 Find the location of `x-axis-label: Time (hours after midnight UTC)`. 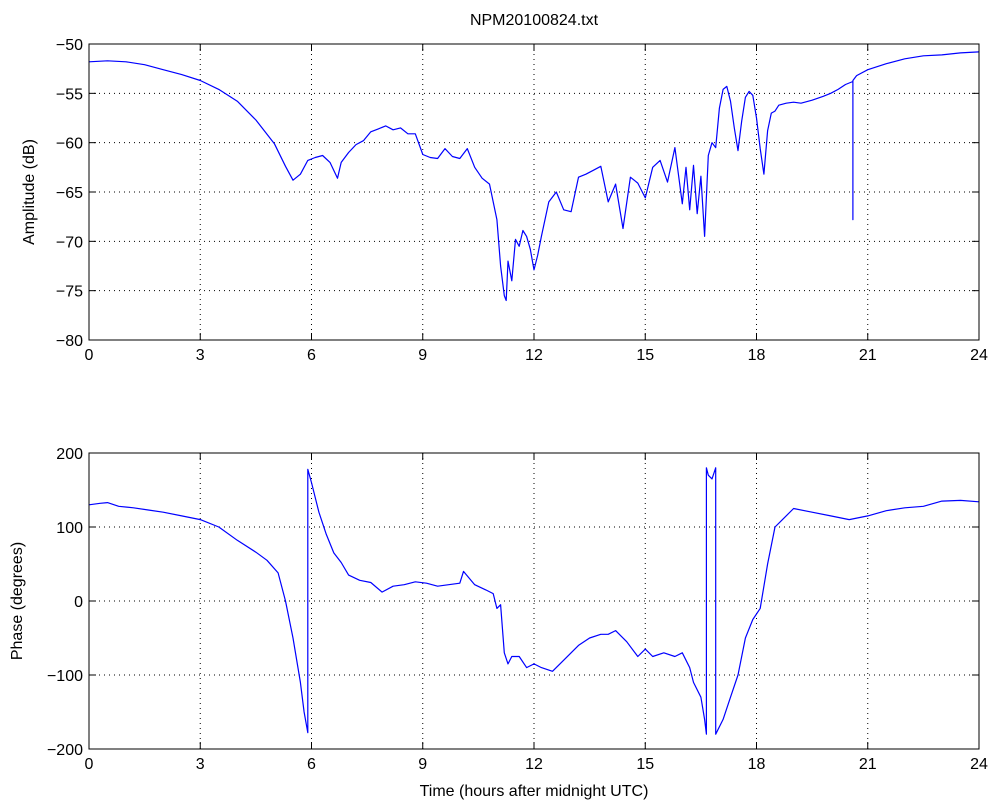

x-axis-label: Time (hours after midnight UTC) is located at coordinates (534, 791).